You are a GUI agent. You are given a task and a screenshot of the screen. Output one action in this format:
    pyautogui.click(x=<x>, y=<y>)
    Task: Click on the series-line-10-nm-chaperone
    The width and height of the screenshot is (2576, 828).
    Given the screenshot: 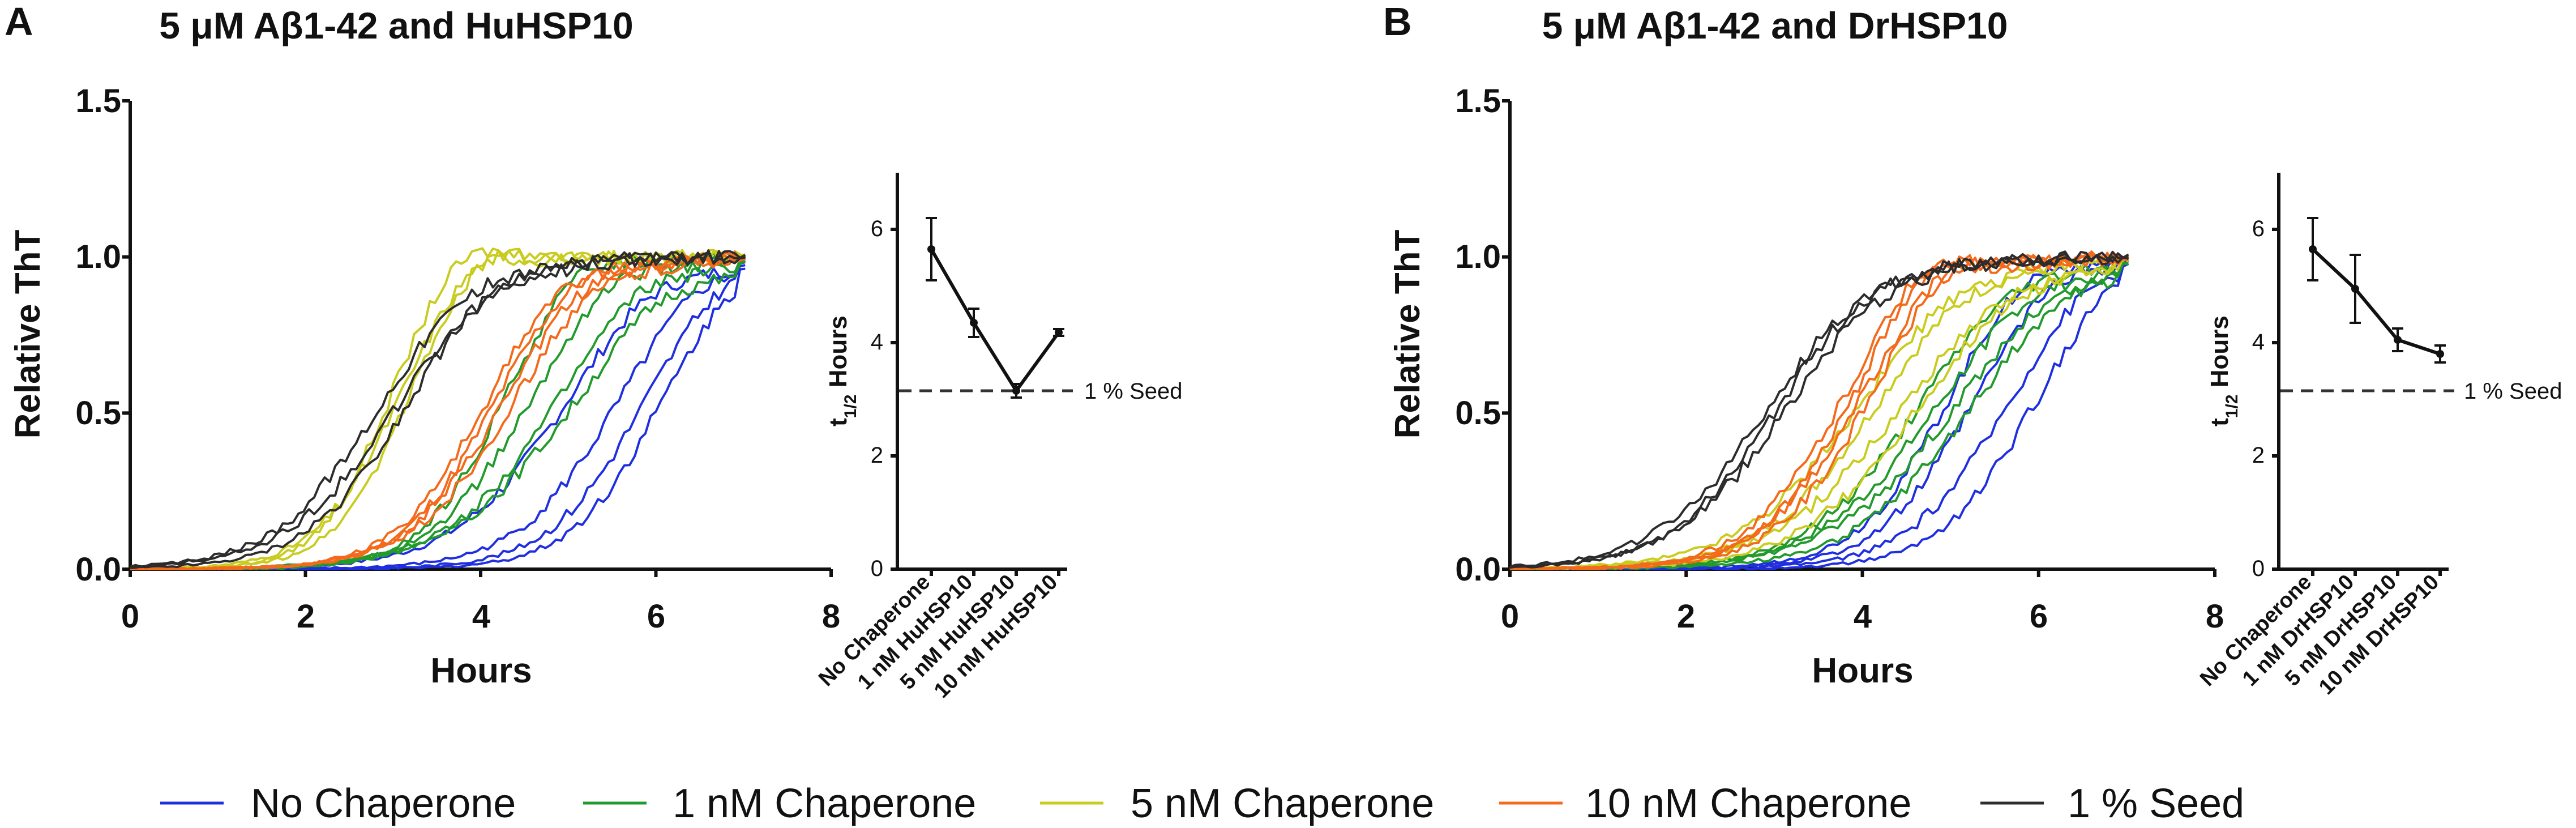 What is the action you would take?
    pyautogui.click(x=438, y=412)
    